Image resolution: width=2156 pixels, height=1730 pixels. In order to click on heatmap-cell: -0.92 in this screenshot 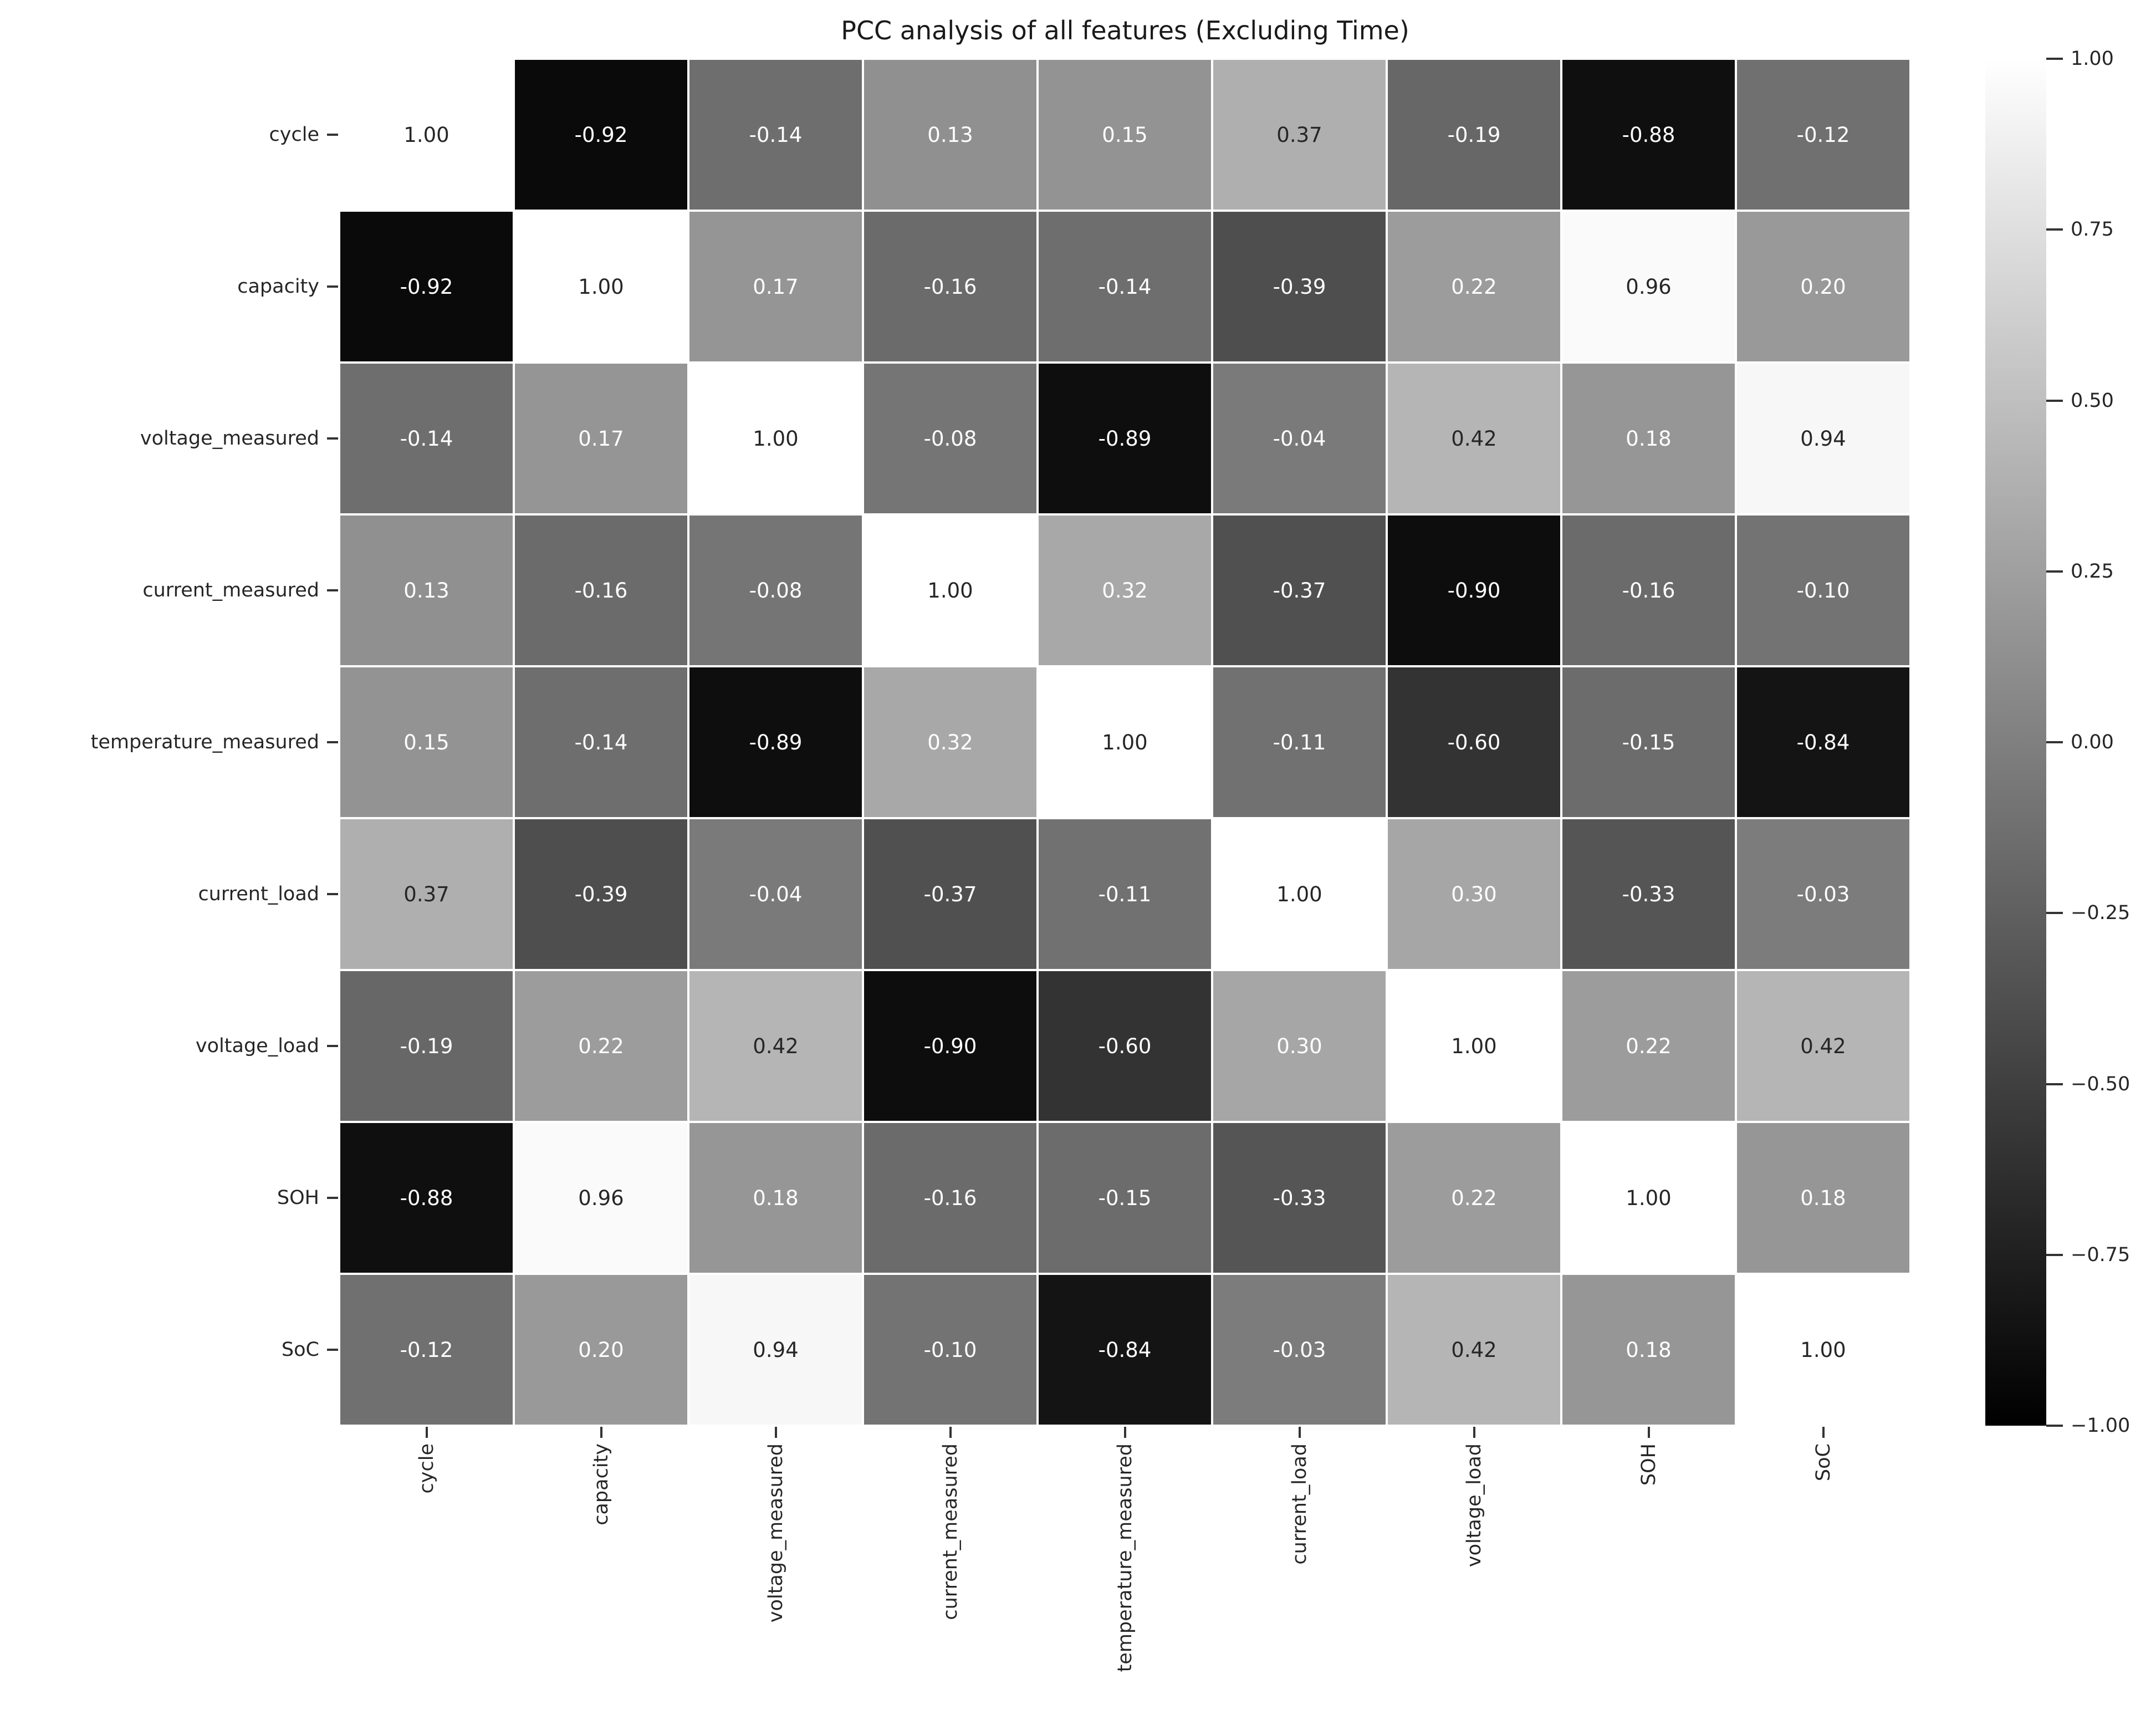, I will do `click(426, 287)`.